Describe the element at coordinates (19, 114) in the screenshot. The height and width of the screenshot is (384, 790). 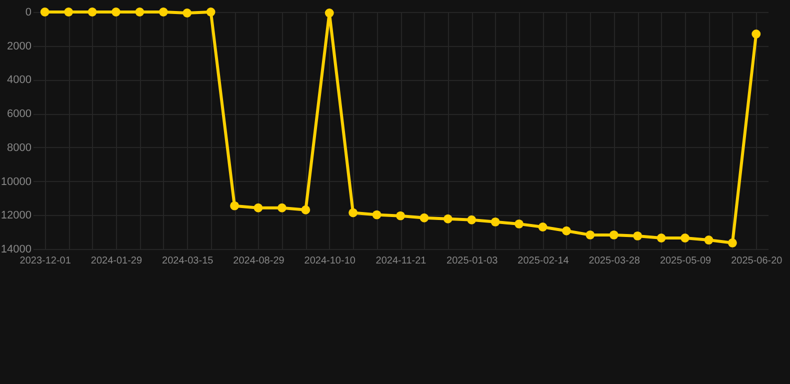
I see `y-tick-label: 6000` at that location.